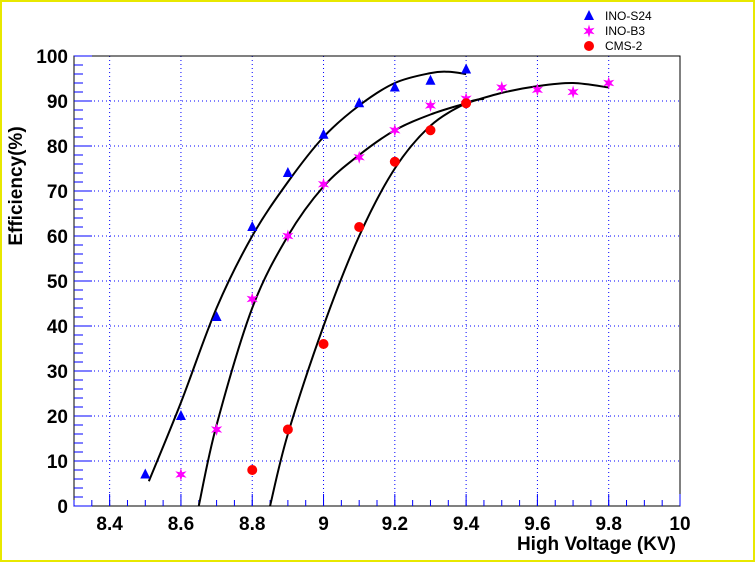 This screenshot has width=755, height=562. I want to click on y-tick-label: 100, so click(52, 57).